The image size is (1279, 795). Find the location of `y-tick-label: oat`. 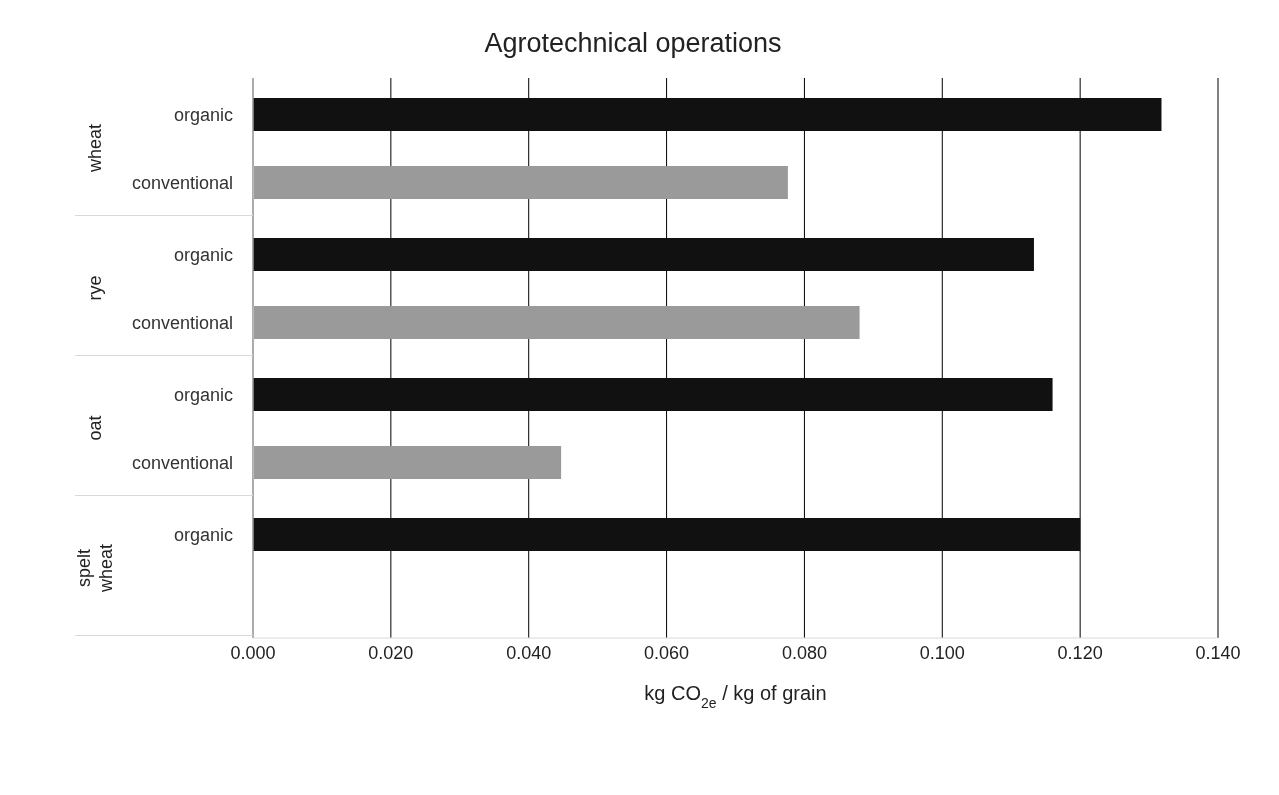

y-tick-label: oat is located at coordinates (95, 428).